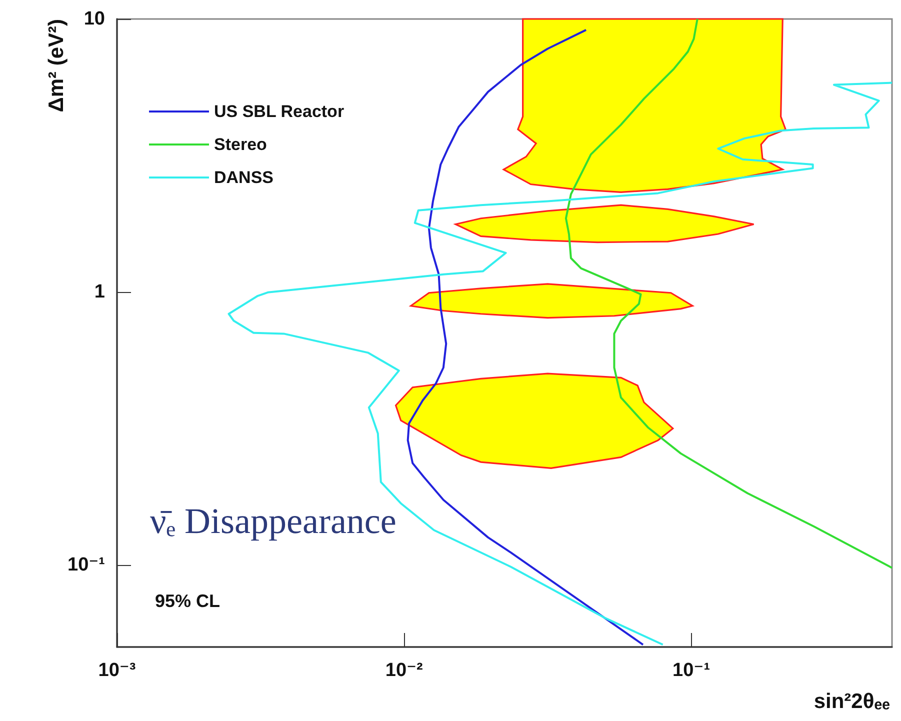 This screenshot has width=901, height=721. I want to click on y-axis-title: Δm² (eV²), so click(56, 65).